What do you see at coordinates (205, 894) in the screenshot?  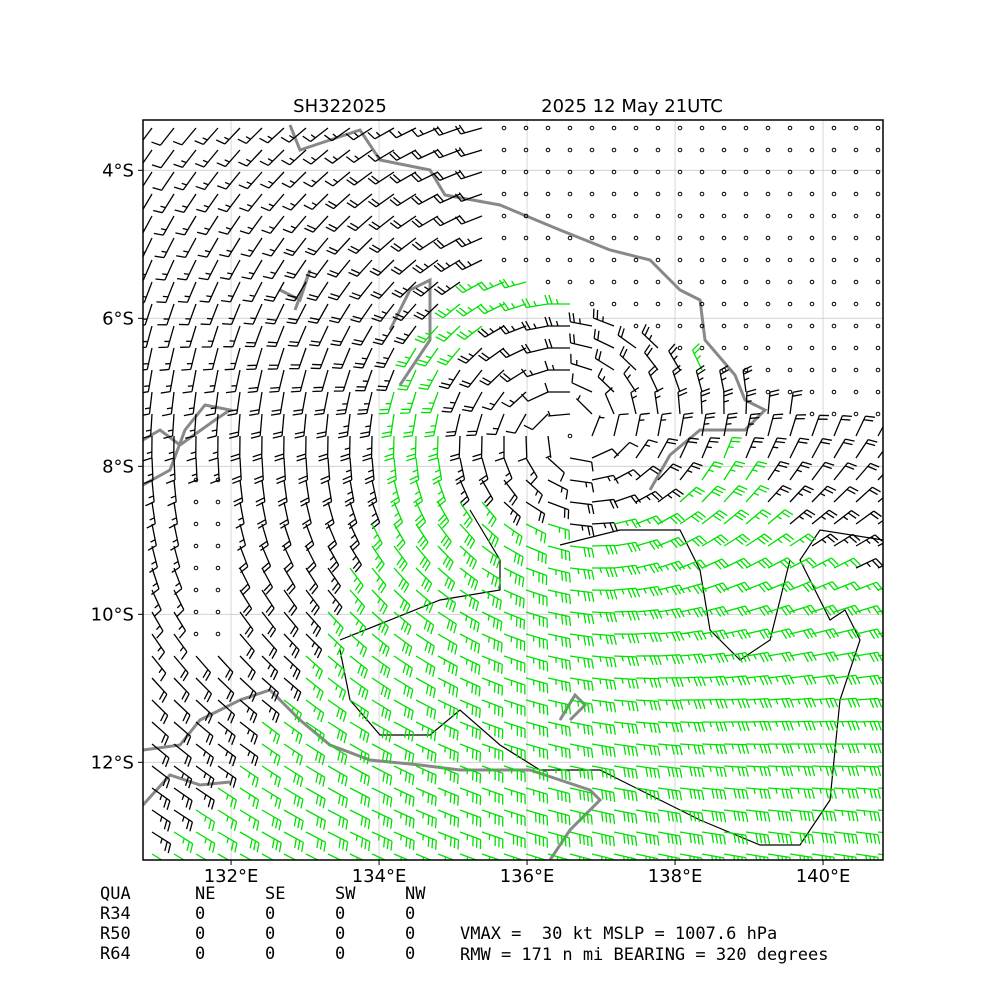 I see `table-header: NE` at bounding box center [205, 894].